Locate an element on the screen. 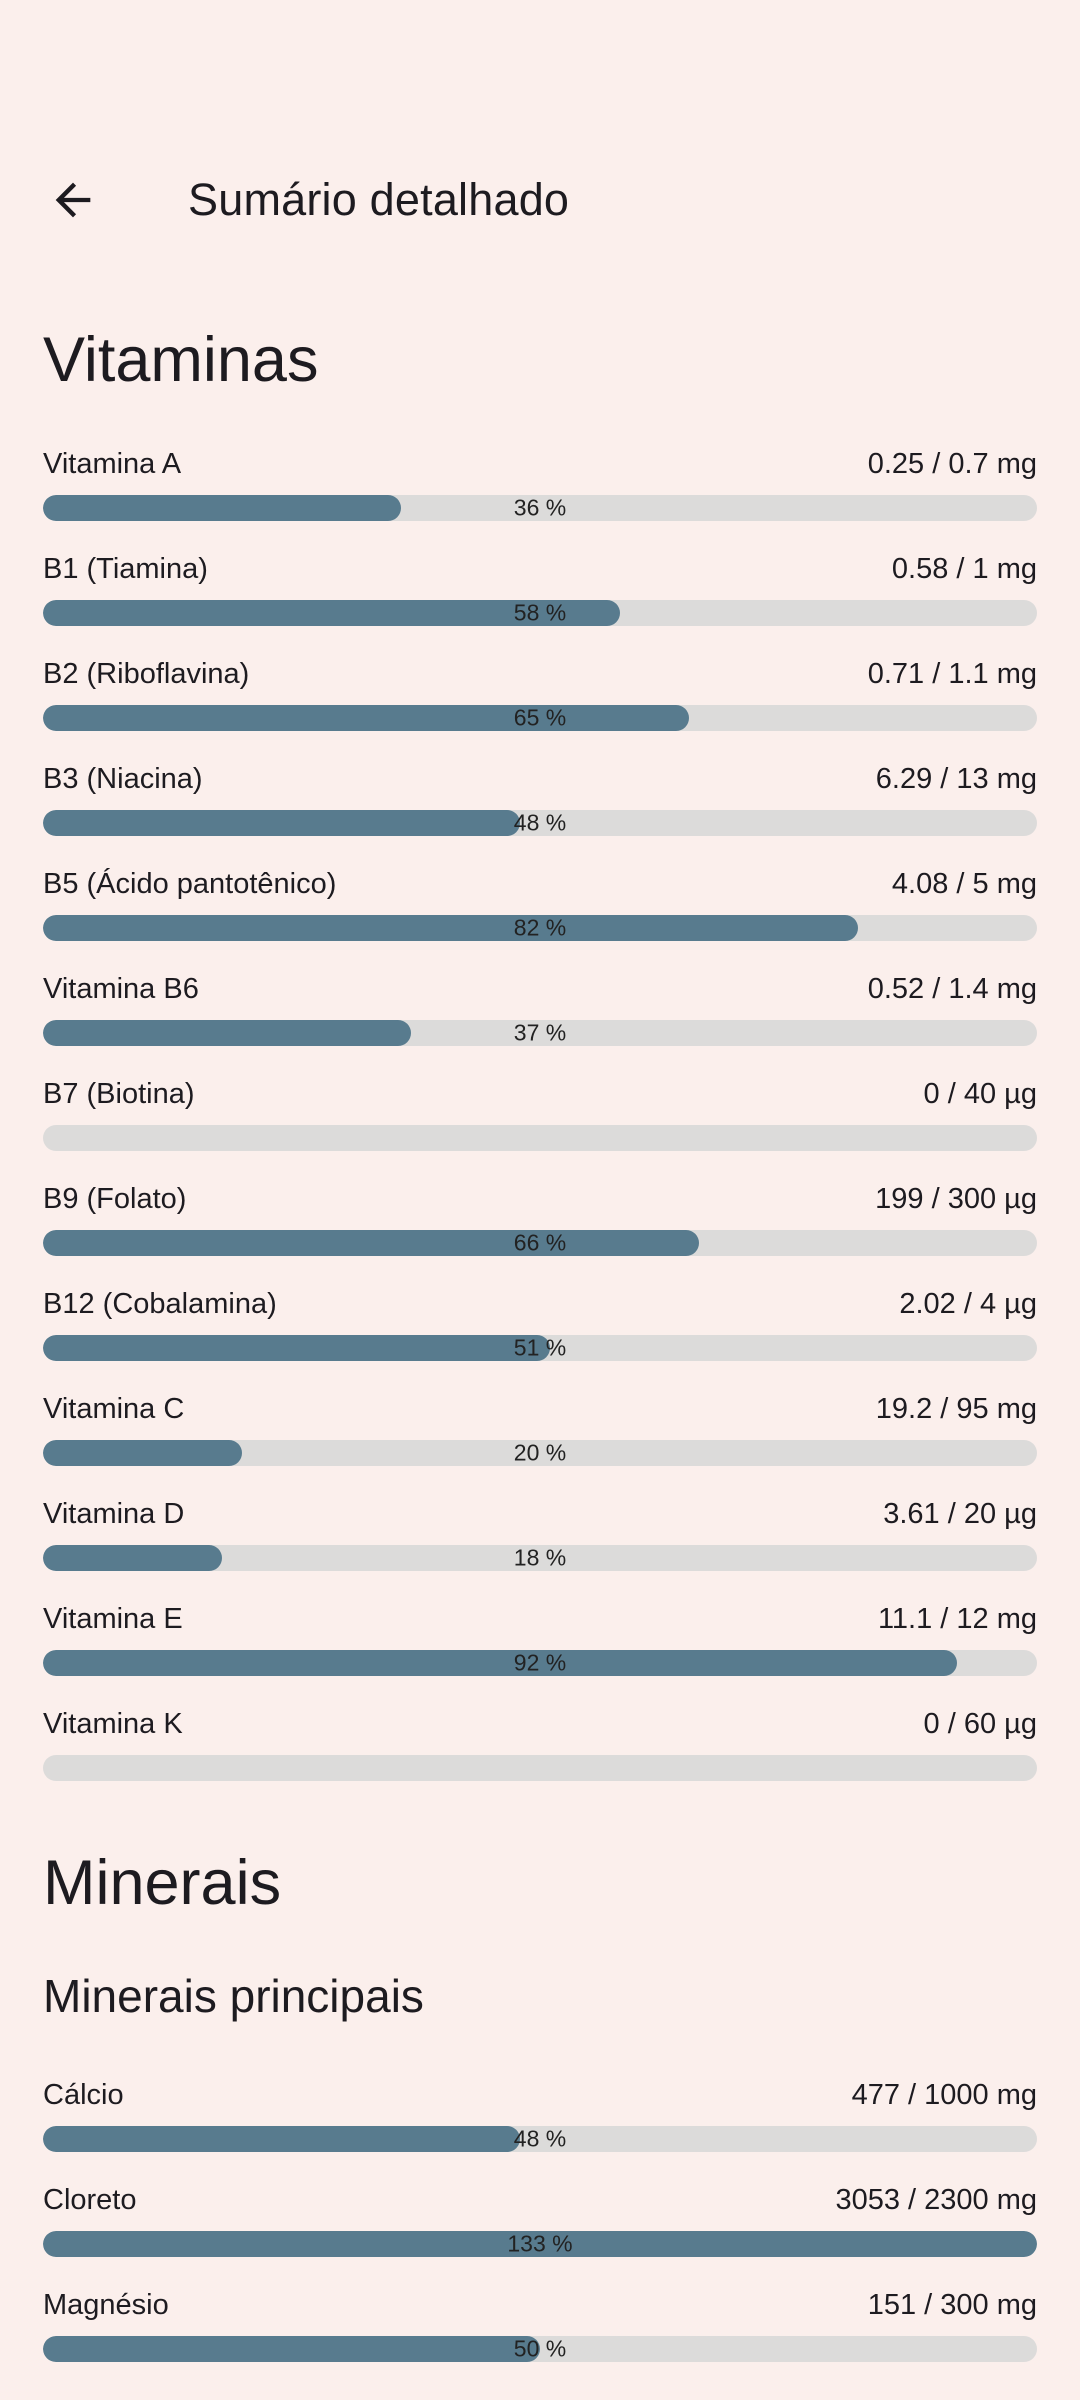 The image size is (1080, 2400). nutrient-item: Vitamina E 11.1 / 12 mg 92 % is located at coordinates (540, 1636).